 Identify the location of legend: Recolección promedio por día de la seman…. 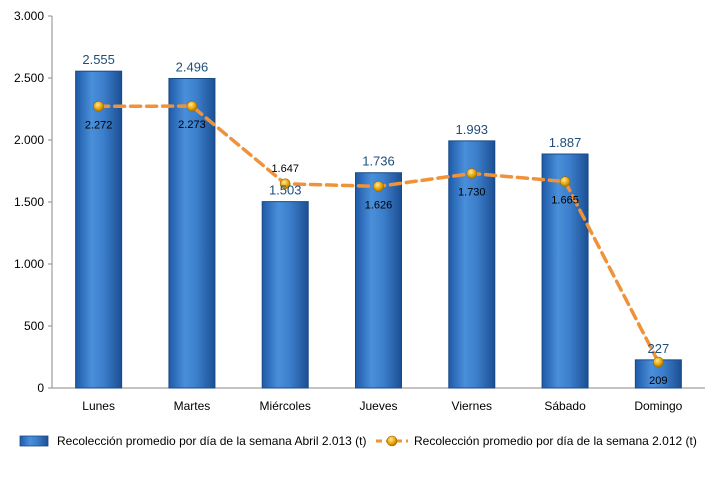
(358, 441).